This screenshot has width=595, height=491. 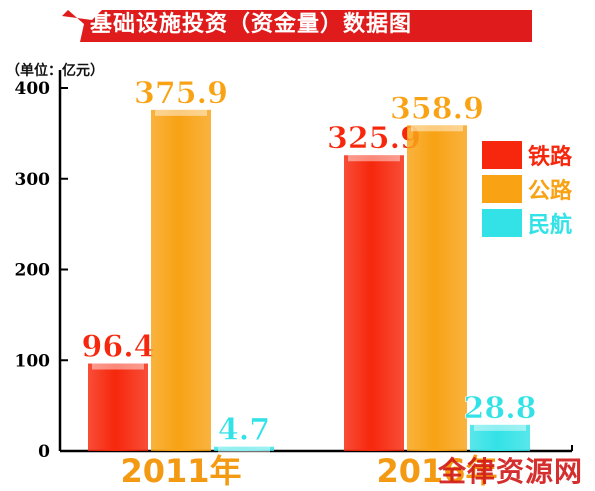 I want to click on bar-value-label: 4.7, so click(x=244, y=430).